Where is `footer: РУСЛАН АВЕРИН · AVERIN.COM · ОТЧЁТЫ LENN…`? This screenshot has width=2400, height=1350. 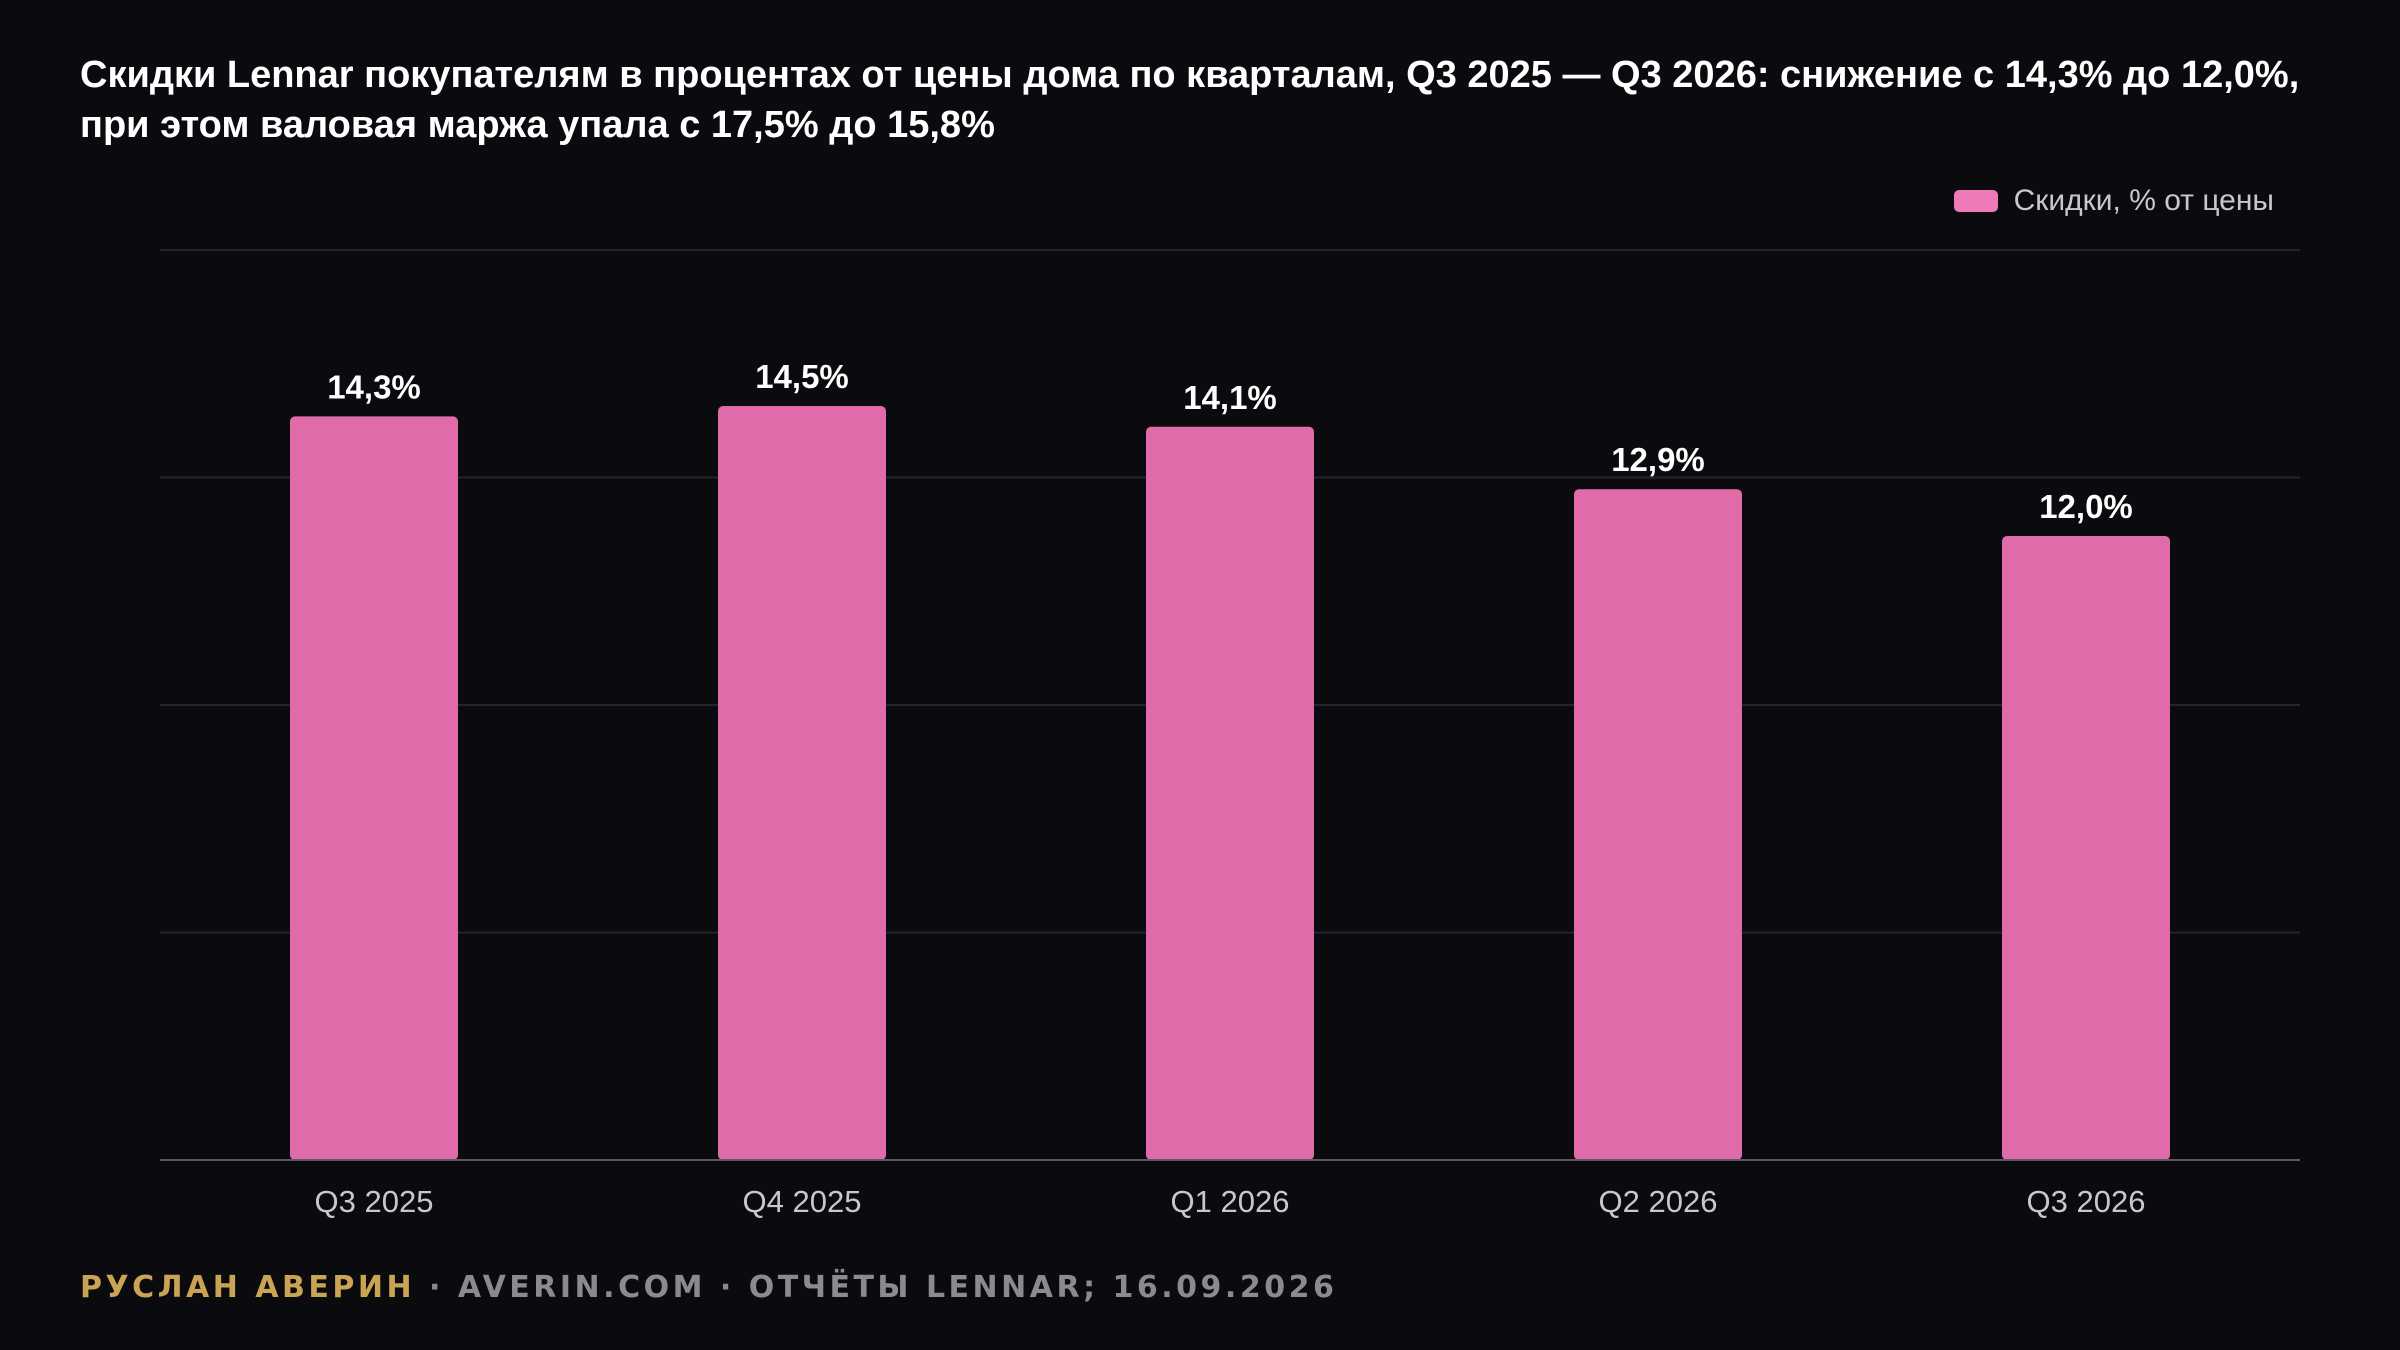
footer: РУСЛАН АВЕРИН · AVERIN.COM · ОТЧЁТЫ LENN… is located at coordinates (708, 1287).